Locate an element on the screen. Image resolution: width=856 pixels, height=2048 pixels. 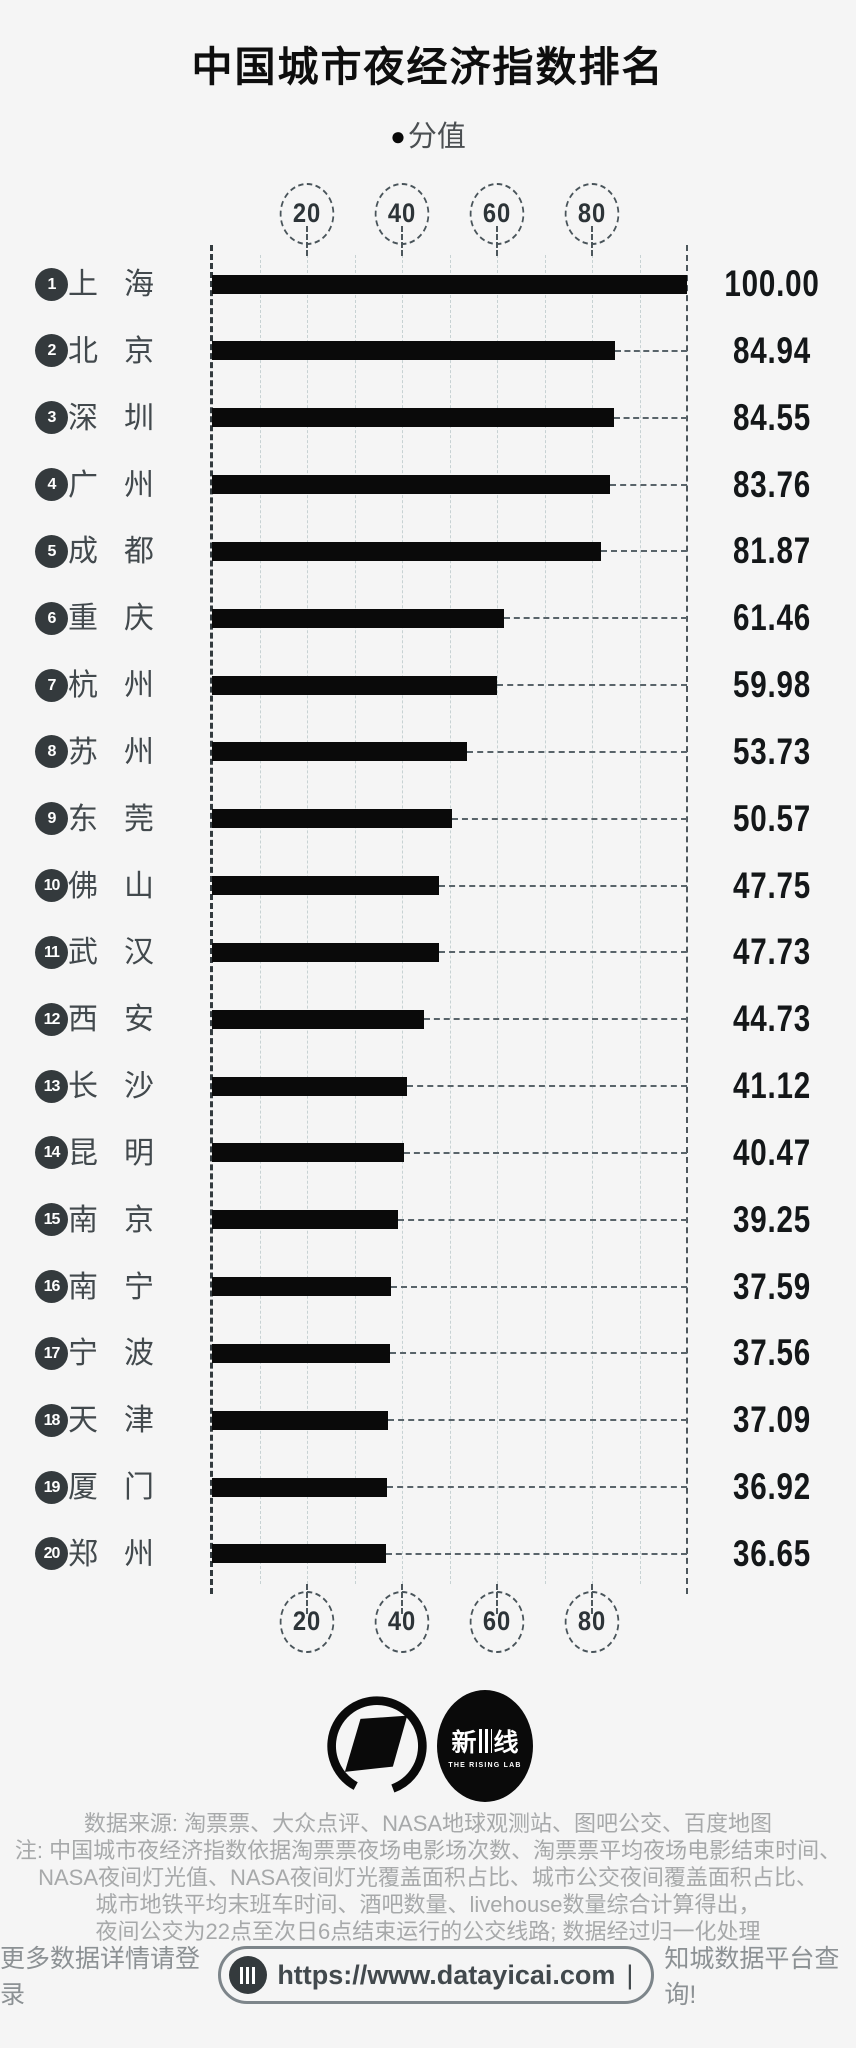
text-cursor: | is located at coordinates (630, 1974).